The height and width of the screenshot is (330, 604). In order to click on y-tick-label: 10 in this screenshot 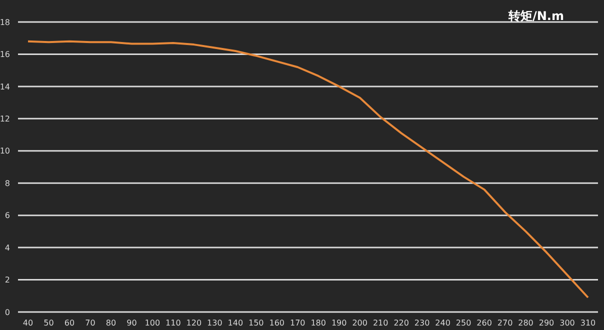, I will do `click(5, 151)`.